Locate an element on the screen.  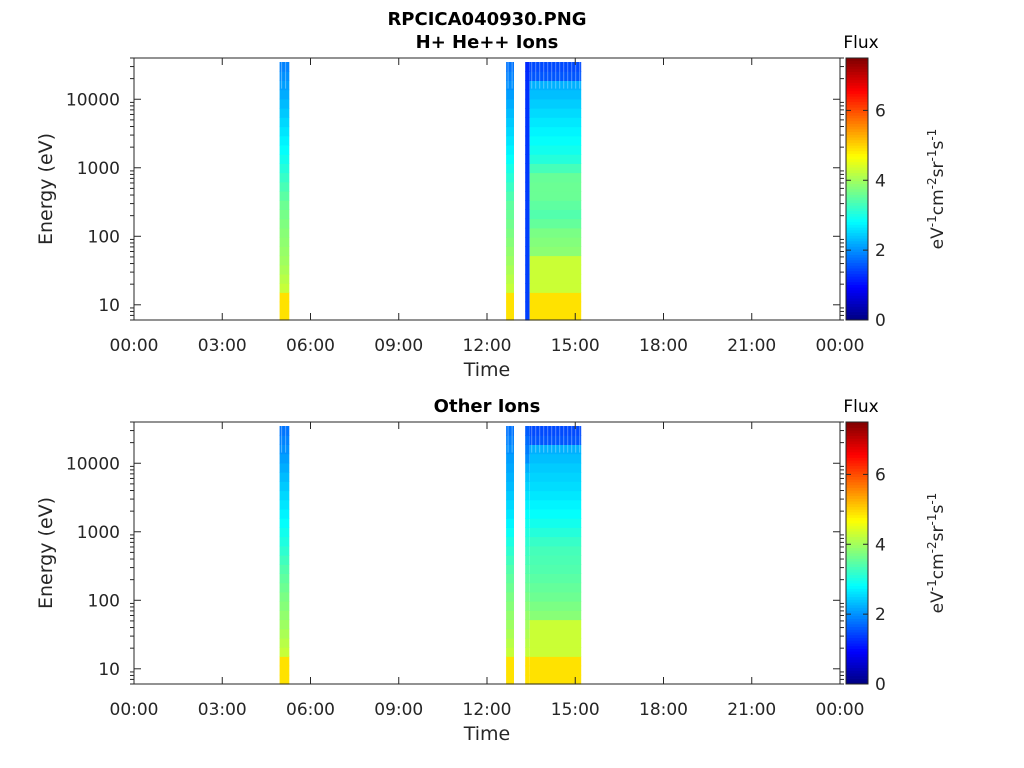
y-tick-label: 10 is located at coordinates (109, 306).